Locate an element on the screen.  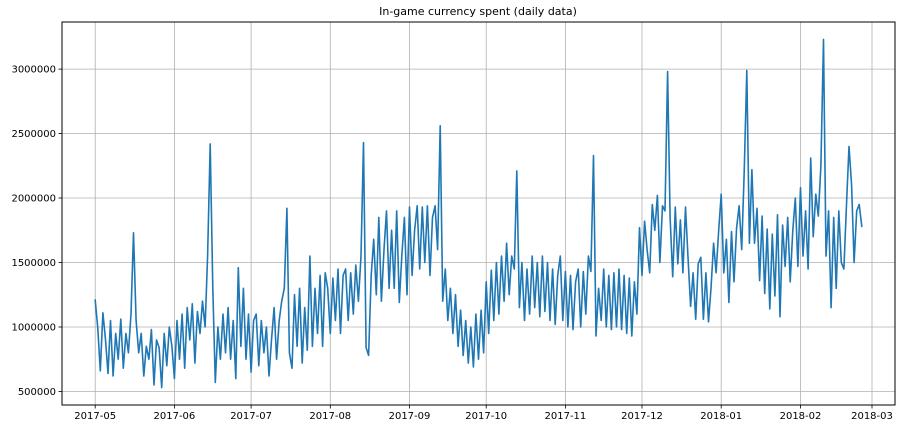
x-tick-label: 2017-06 is located at coordinates (175, 416).